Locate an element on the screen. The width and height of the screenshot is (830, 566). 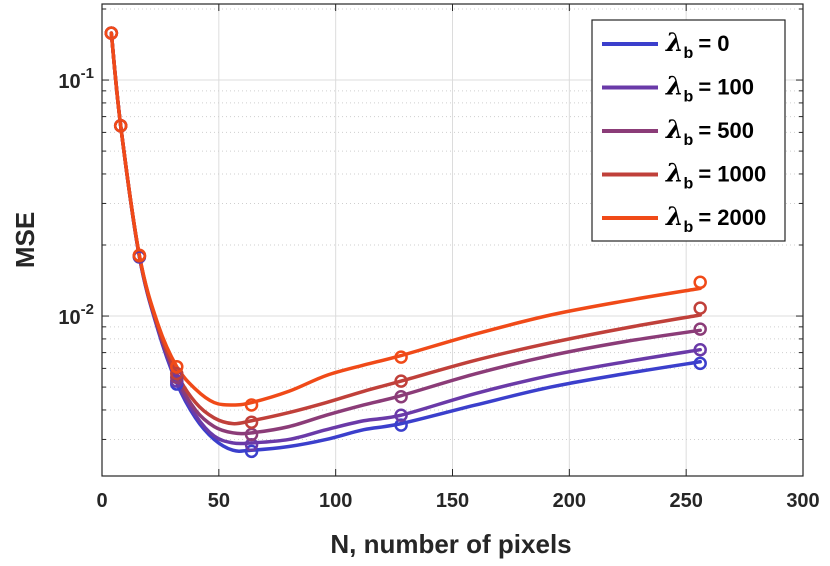
x-tick-label: 300 is located at coordinates (802, 501).